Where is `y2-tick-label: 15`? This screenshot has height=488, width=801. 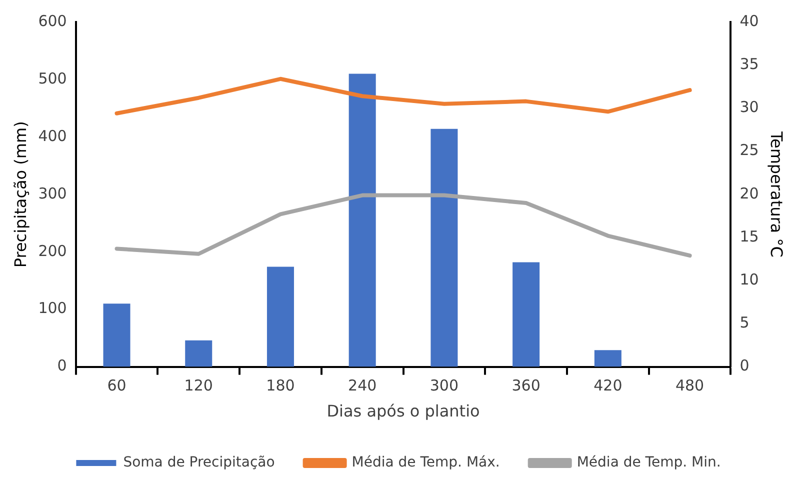
y2-tick-label: 15 is located at coordinates (749, 236).